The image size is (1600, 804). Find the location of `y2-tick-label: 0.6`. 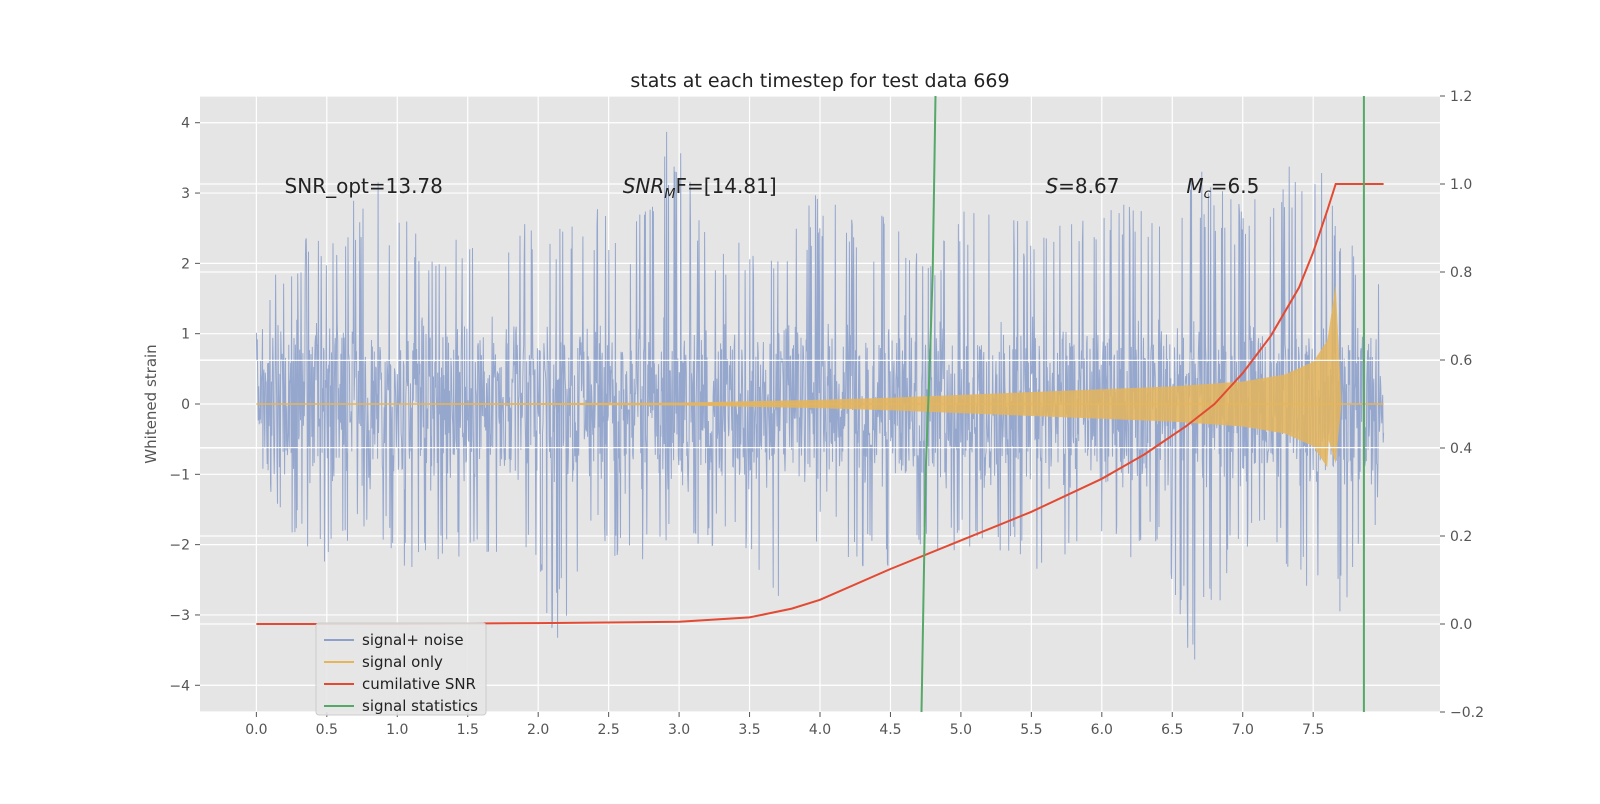

y2-tick-label: 0.6 is located at coordinates (1461, 361).